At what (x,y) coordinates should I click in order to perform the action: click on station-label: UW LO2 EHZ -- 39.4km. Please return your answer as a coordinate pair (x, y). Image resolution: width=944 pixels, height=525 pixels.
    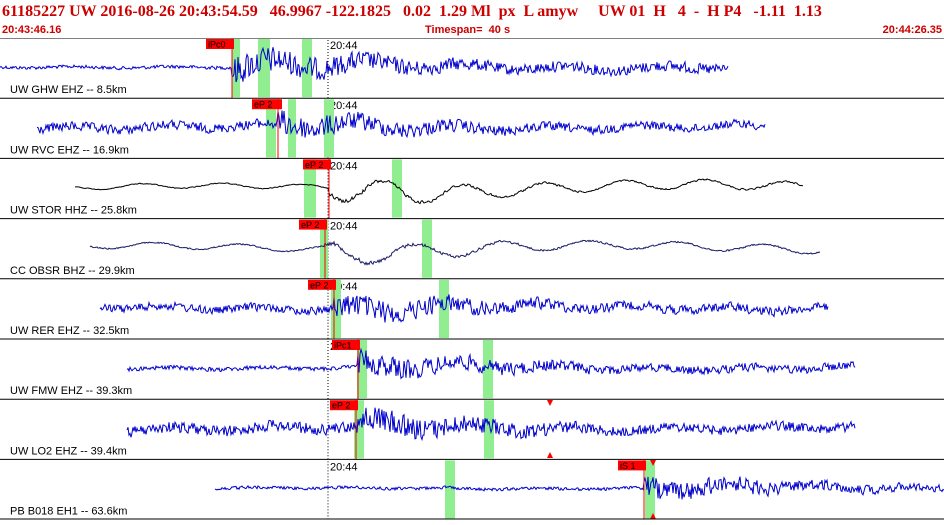
    Looking at the image, I should click on (68, 451).